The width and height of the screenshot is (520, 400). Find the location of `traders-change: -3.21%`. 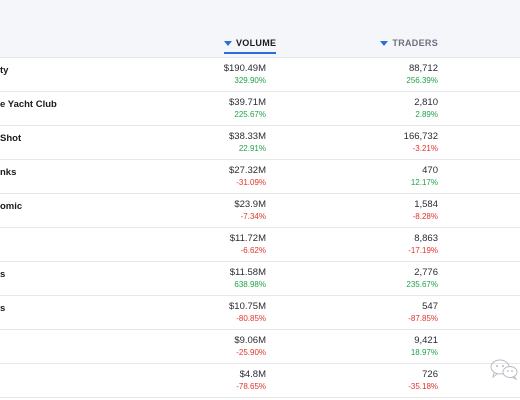

traders-change: -3.21% is located at coordinates (425, 148).